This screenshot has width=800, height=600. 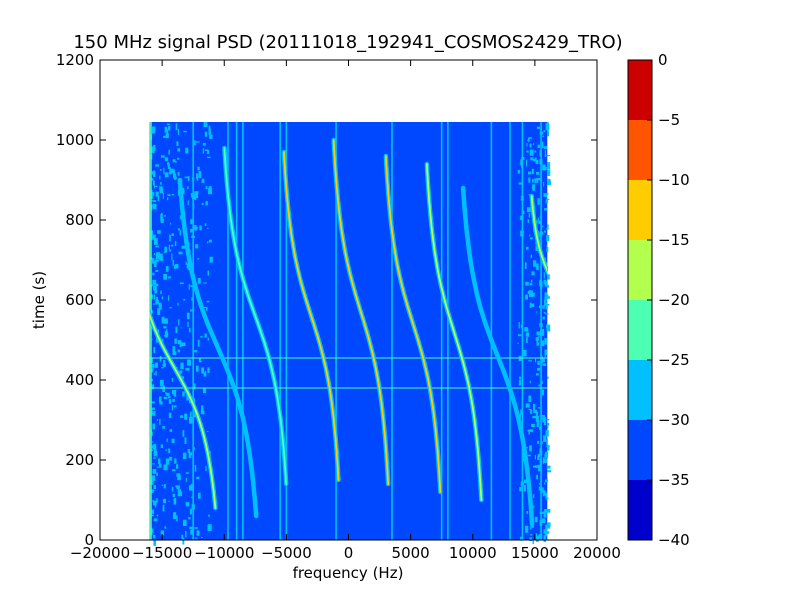 What do you see at coordinates (473, 553) in the screenshot?
I see `x-tick-label: 10000` at bounding box center [473, 553].